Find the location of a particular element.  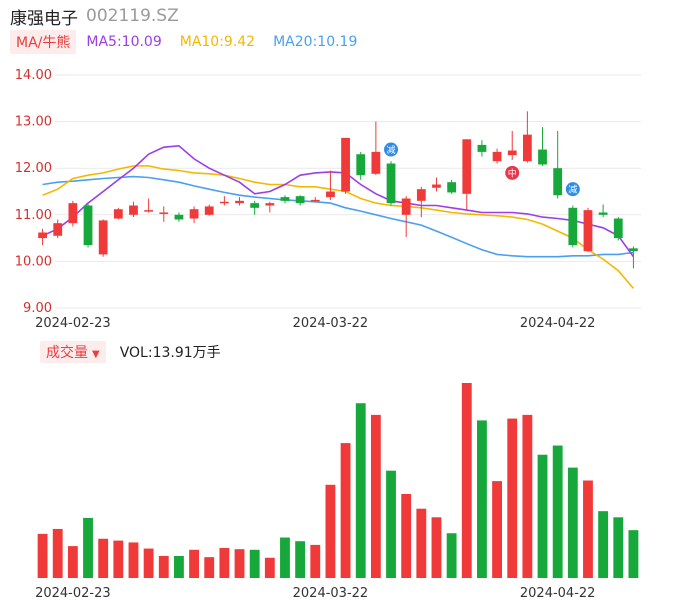

y-tick-label: 14.00 is located at coordinates (33, 75).